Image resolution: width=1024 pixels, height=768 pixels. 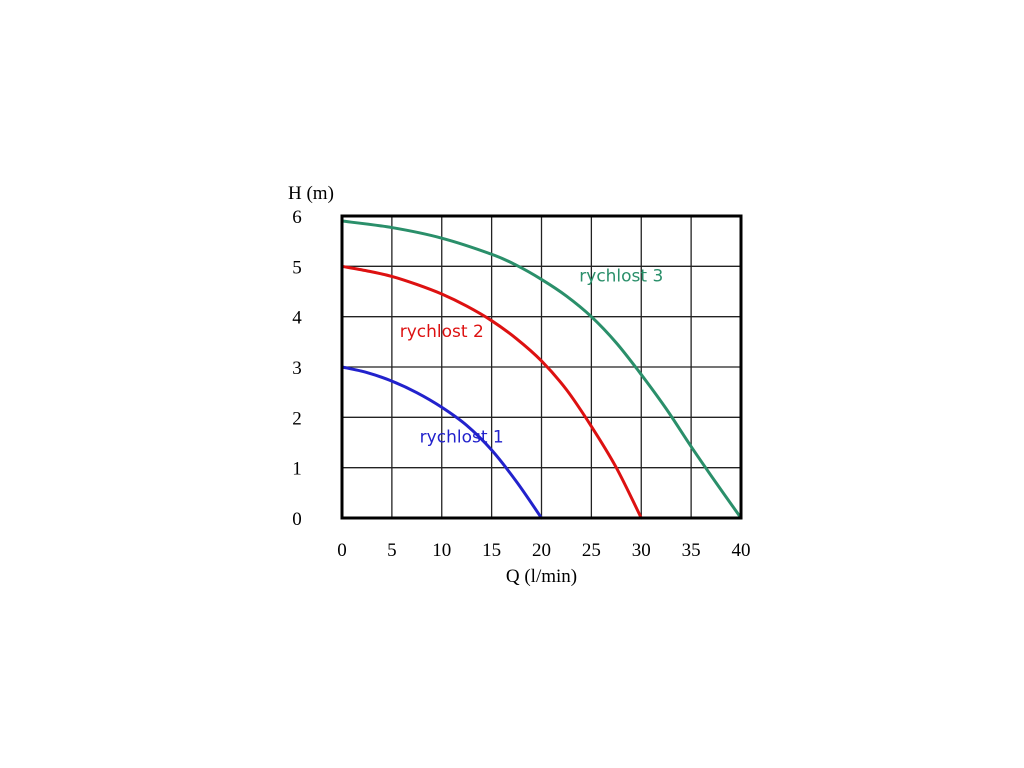 I want to click on x-tick-label-6: 30, so click(x=641, y=550).